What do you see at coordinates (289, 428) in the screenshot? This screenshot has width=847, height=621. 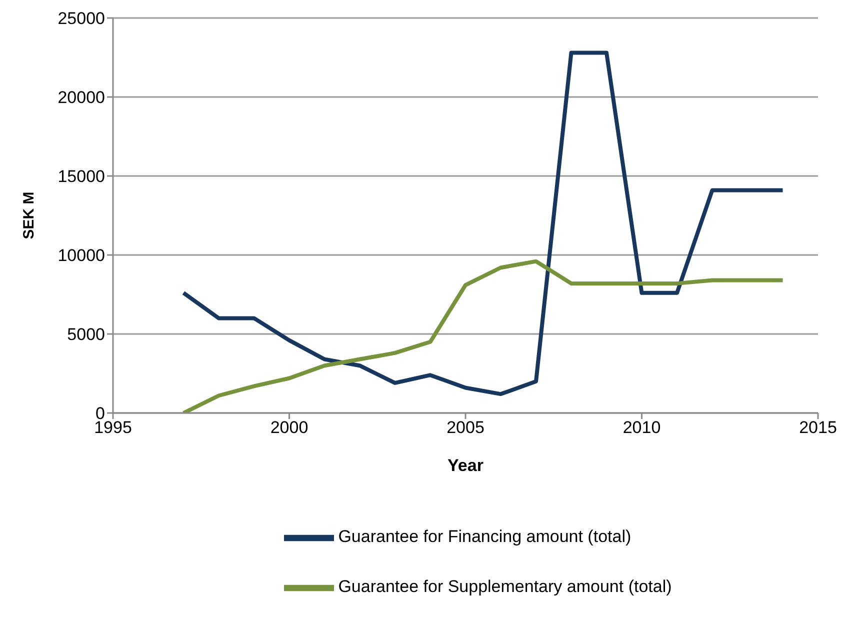 I see `x-tick-label: 2000` at bounding box center [289, 428].